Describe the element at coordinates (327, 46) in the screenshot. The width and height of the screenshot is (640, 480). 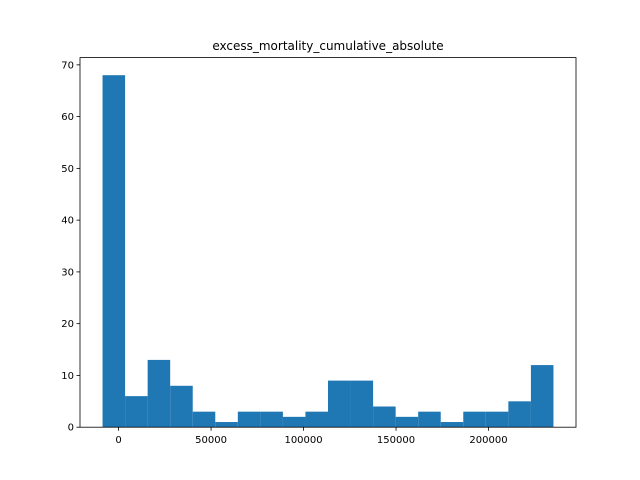
I see `chart-title: excess_mortality_cumulative_absolute` at that location.